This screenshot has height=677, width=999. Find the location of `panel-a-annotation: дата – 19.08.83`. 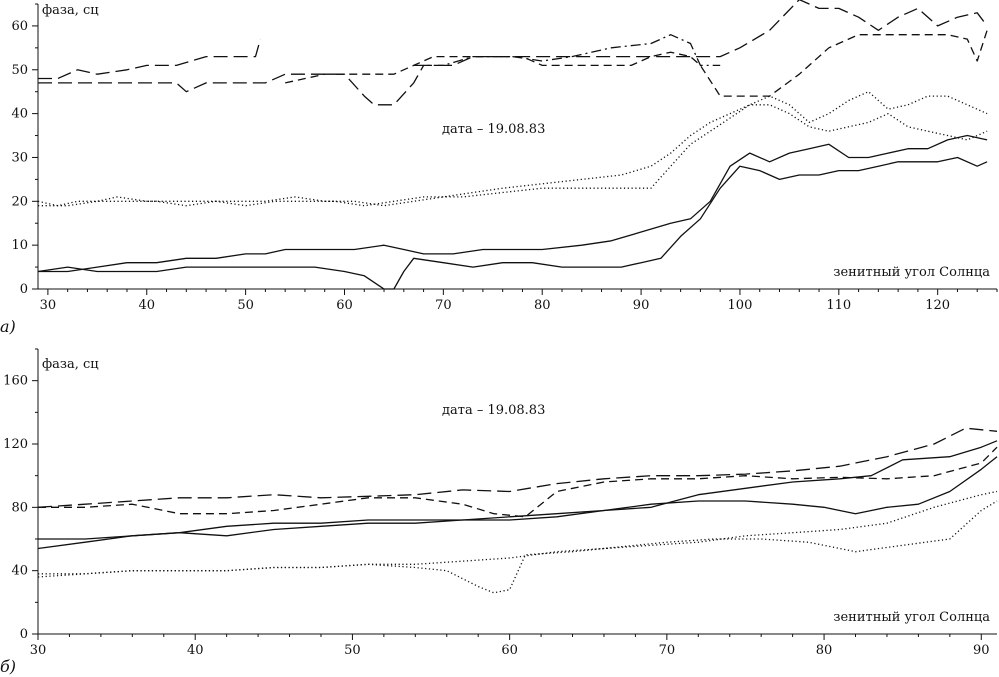

panel-a-annotation: дата – 19.08.83 is located at coordinates (493, 129).